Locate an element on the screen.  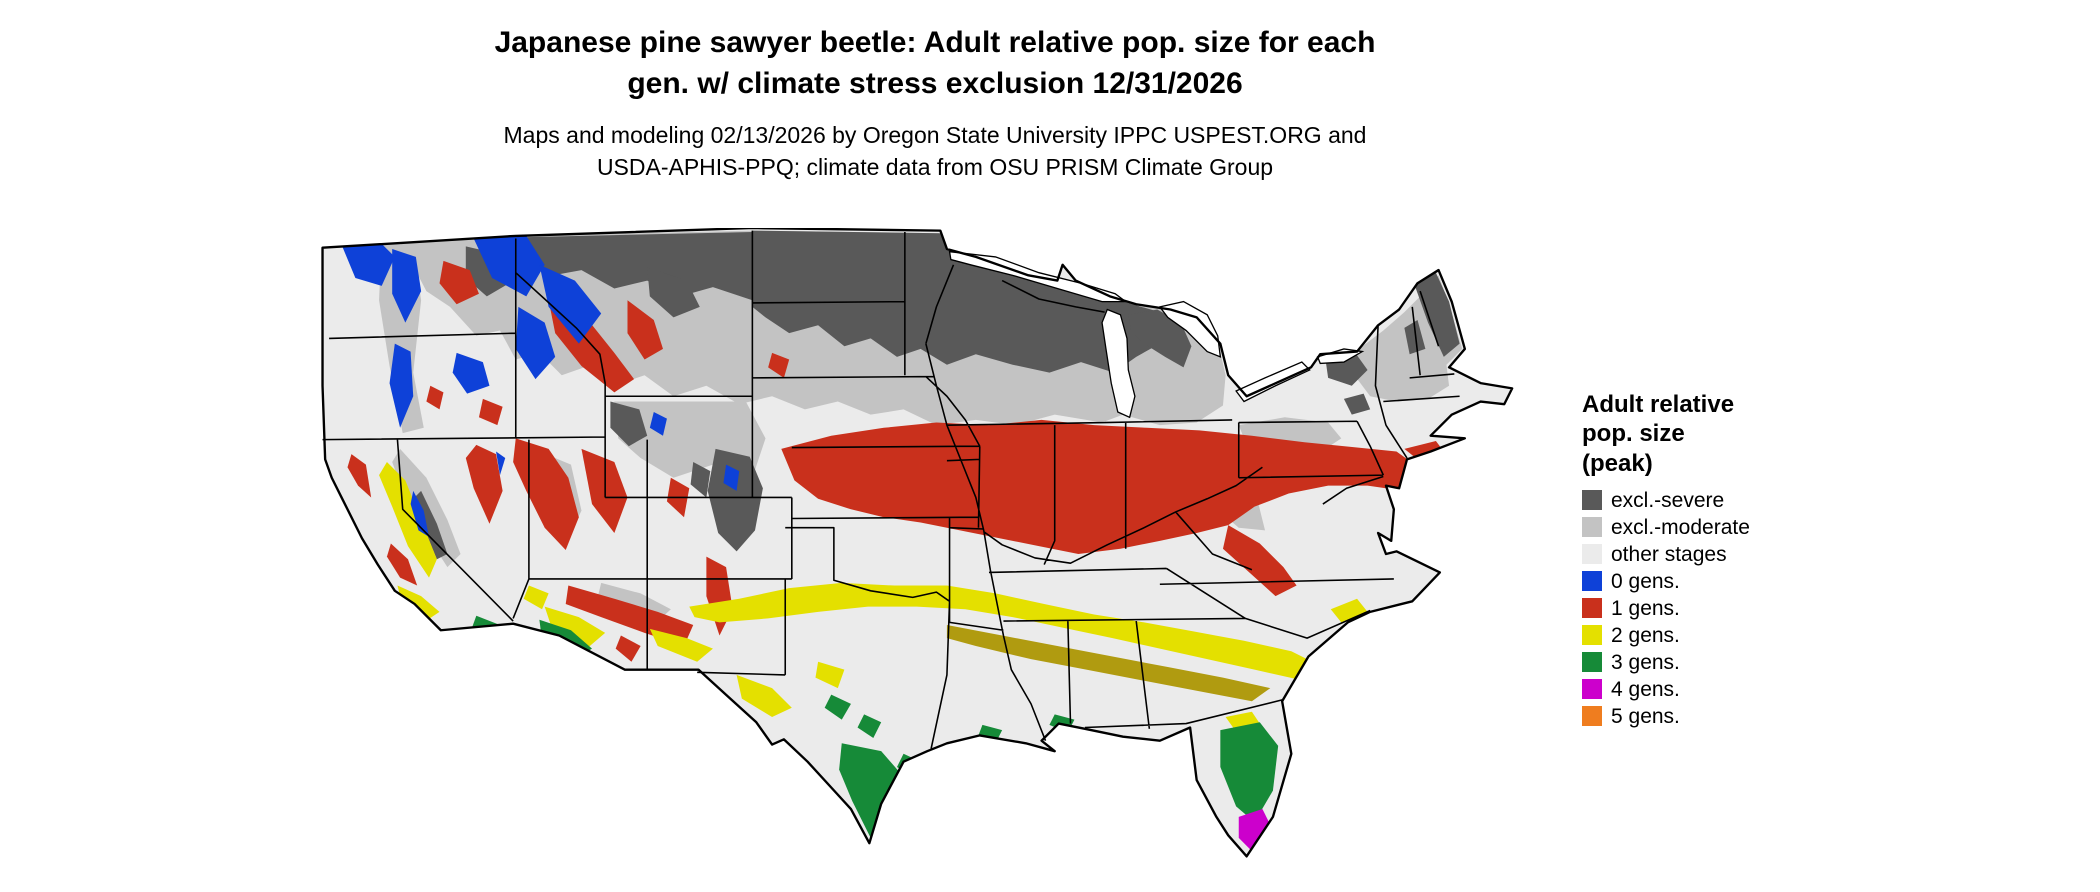
legend-item-label: 5 gens. is located at coordinates (1645, 716).